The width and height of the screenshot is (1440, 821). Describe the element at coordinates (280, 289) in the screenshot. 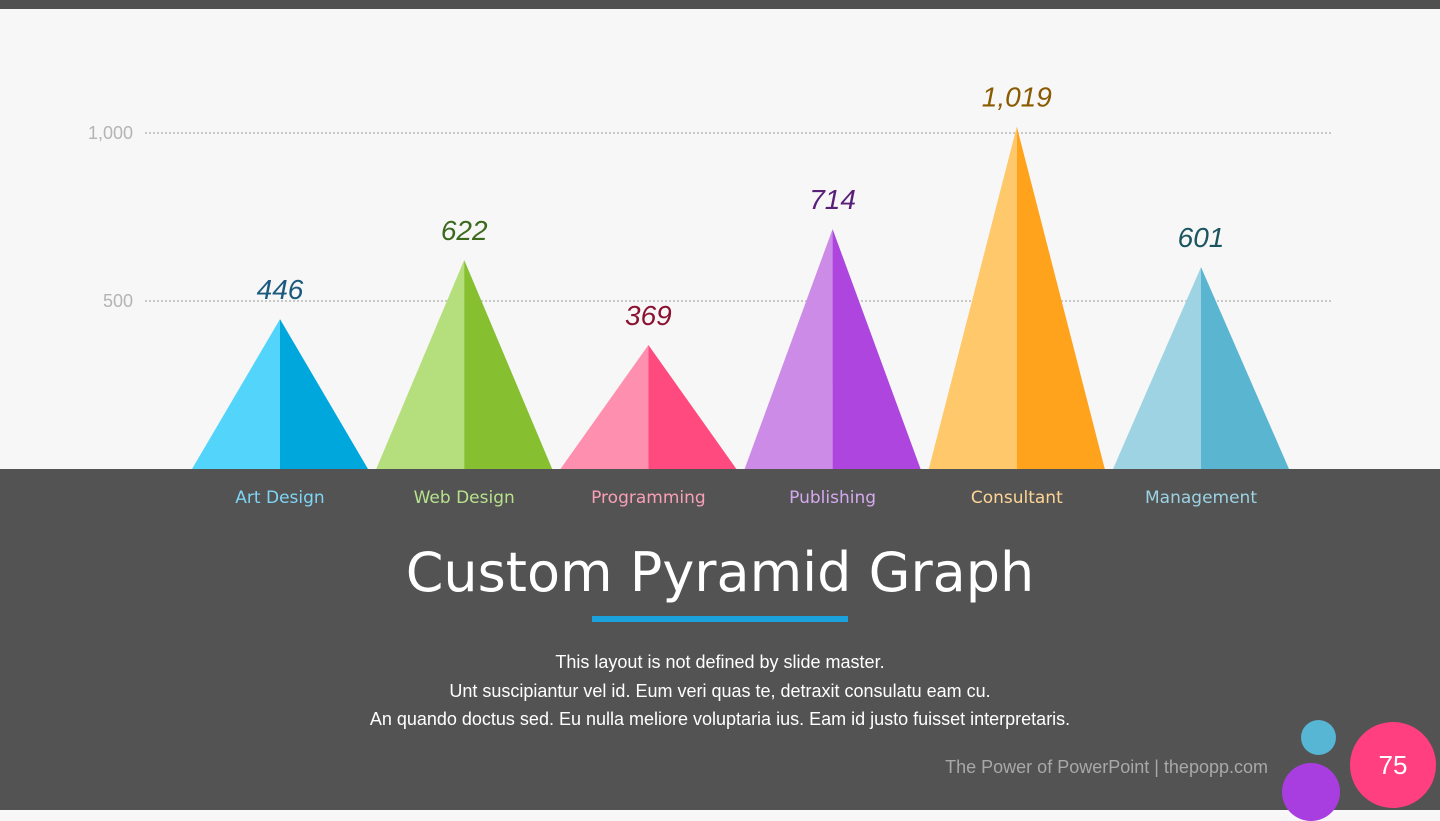

I see `value-label: 446` at that location.